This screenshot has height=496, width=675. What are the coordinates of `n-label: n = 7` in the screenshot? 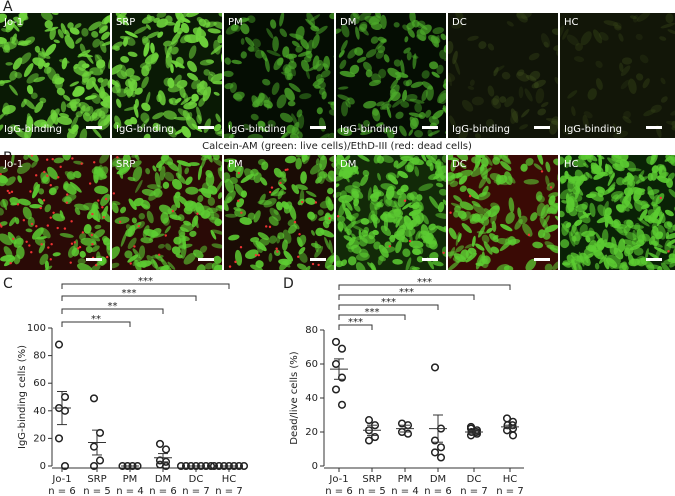 It's located at (473, 491).